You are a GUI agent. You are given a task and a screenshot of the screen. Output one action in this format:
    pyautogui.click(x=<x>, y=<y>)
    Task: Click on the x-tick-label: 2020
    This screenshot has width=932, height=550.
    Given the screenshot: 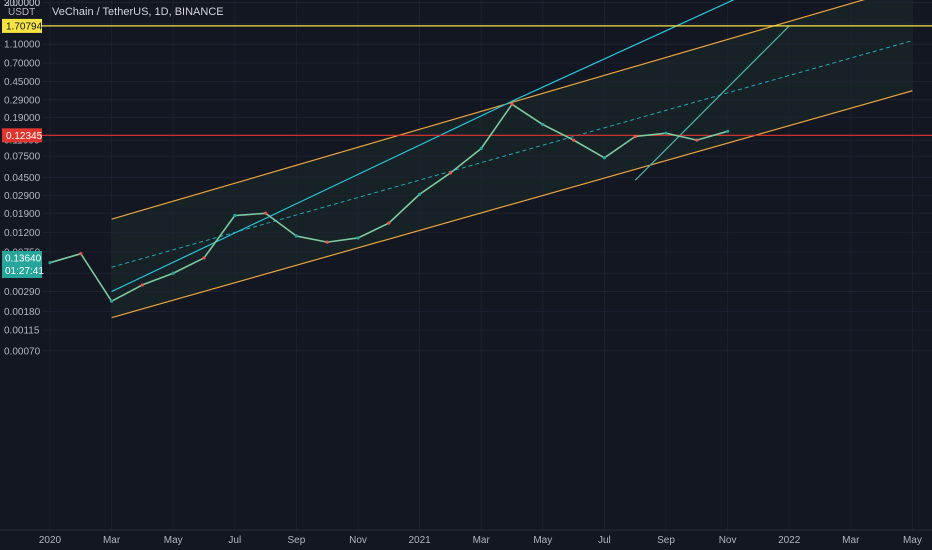 What is the action you would take?
    pyautogui.click(x=50, y=540)
    